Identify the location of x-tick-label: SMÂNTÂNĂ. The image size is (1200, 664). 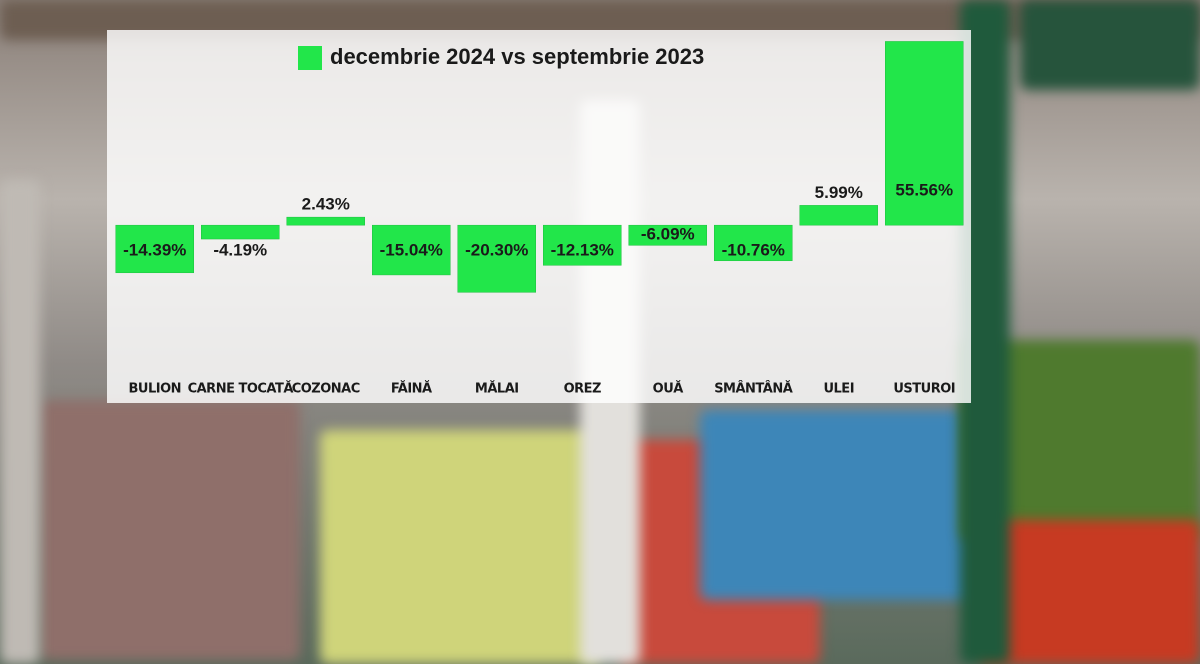
(753, 389).